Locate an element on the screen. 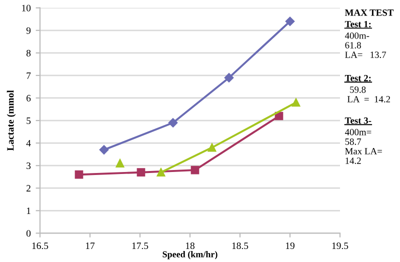 The height and width of the screenshot is (262, 400). y-tick-label: 9 is located at coordinates (28, 30).